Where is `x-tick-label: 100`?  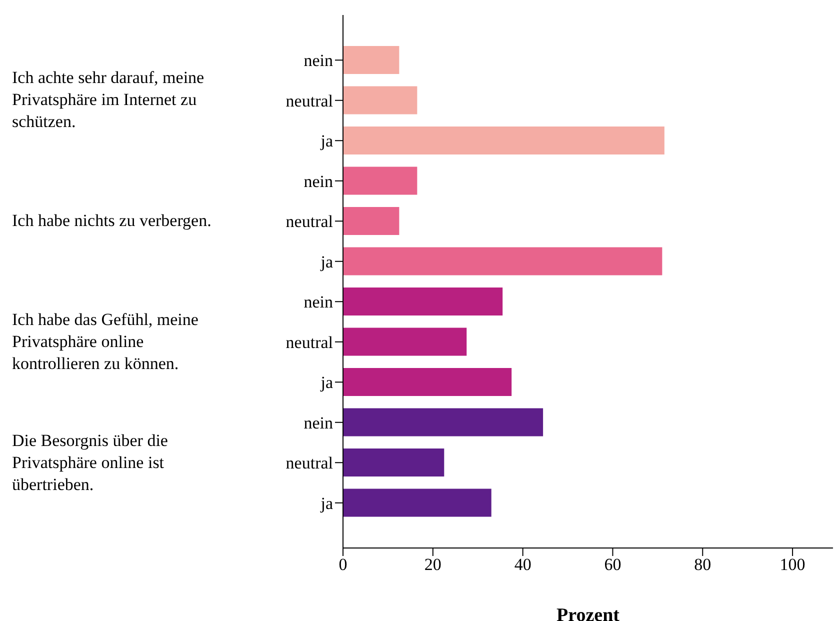 x-tick-label: 100 is located at coordinates (793, 564).